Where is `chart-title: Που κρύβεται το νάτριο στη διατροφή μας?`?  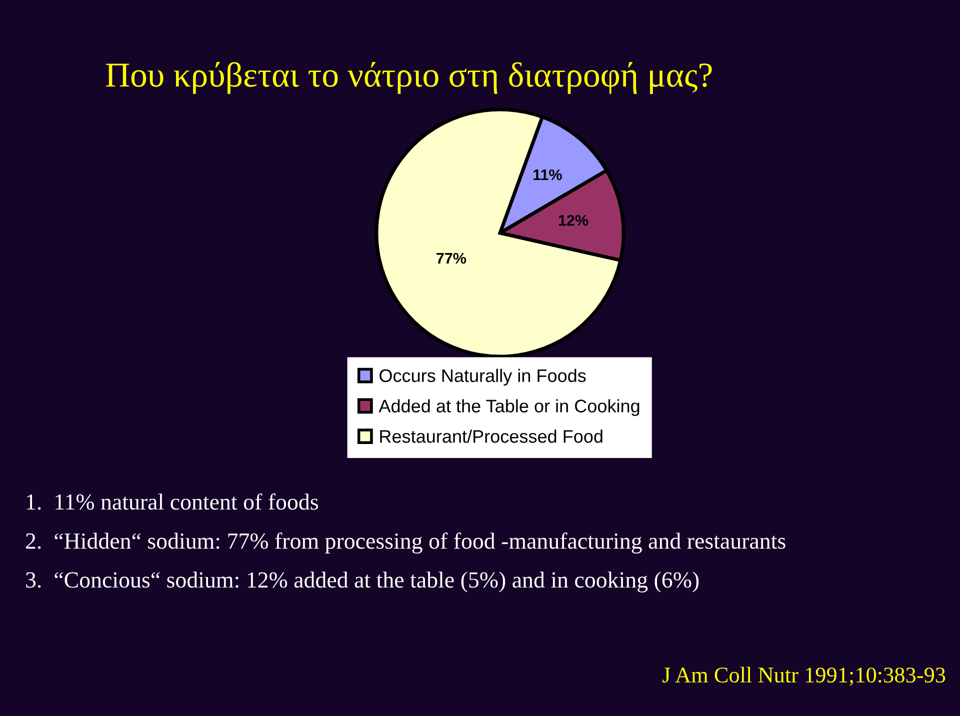
chart-title: Που κρύβεται το νάτριο στη διατροφή μας? is located at coordinates (409, 78).